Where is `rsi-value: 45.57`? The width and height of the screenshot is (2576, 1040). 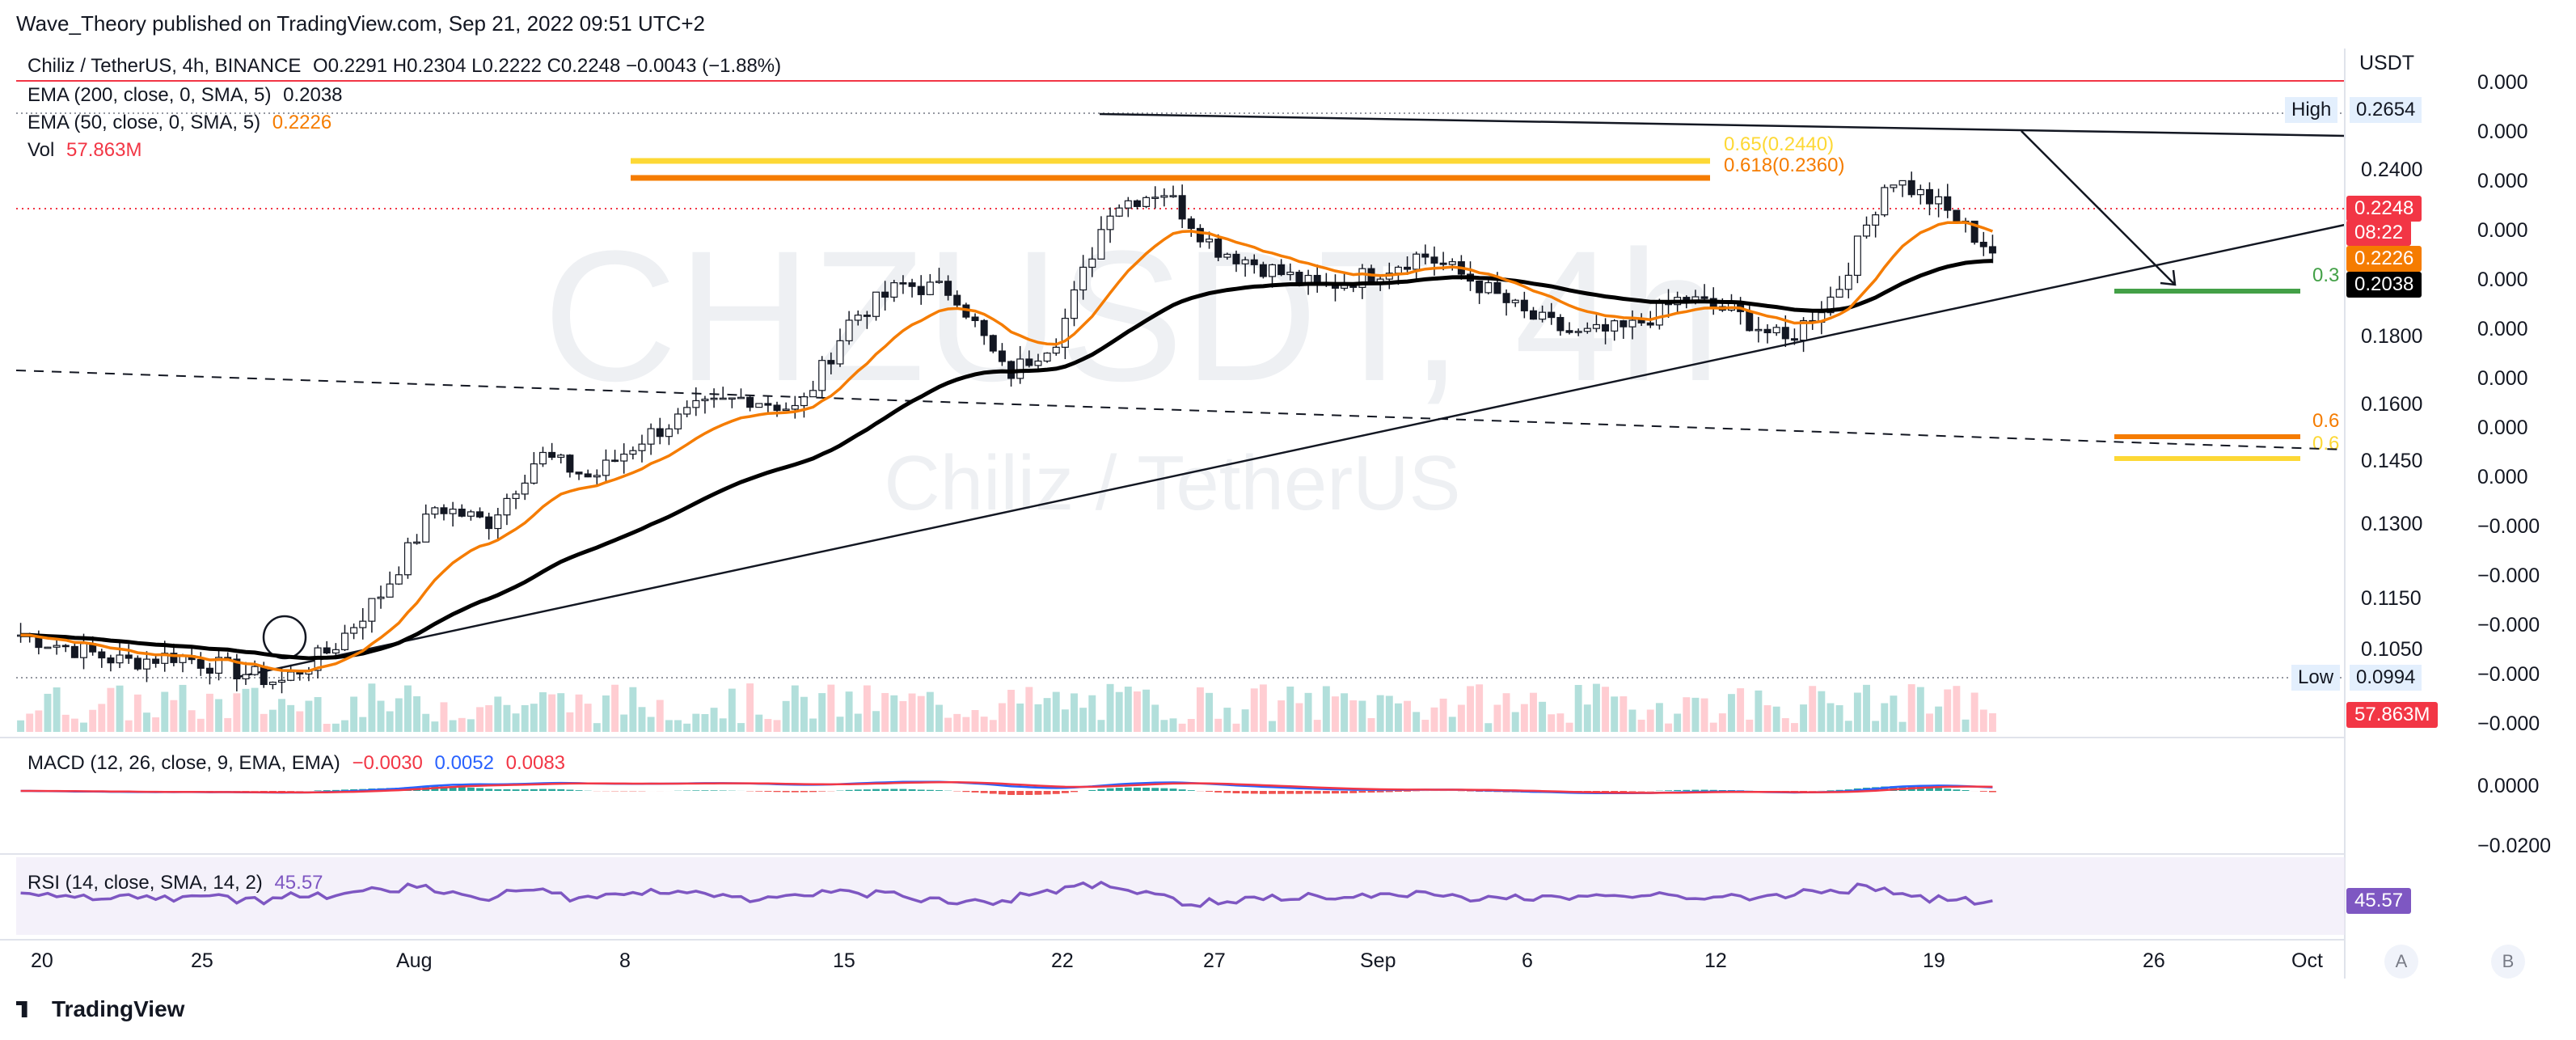
rsi-value: 45.57 is located at coordinates (298, 883).